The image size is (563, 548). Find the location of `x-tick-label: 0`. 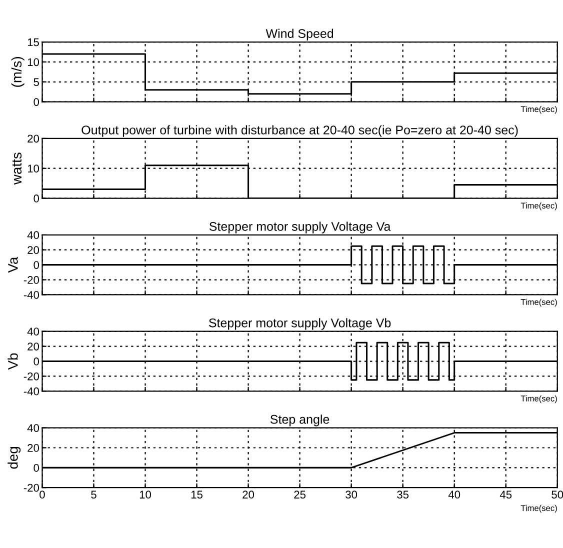

x-tick-label: 0 is located at coordinates (42, 494).